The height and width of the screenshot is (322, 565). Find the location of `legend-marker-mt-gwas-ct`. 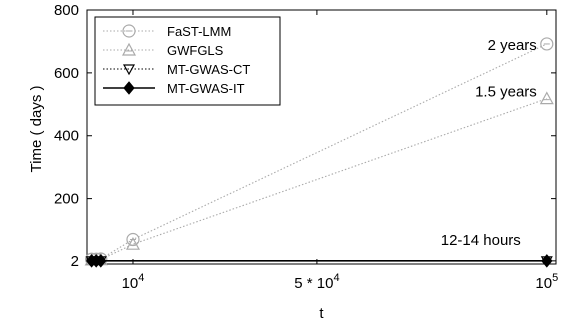

legend-marker-mt-gwas-ct is located at coordinates (129, 70).